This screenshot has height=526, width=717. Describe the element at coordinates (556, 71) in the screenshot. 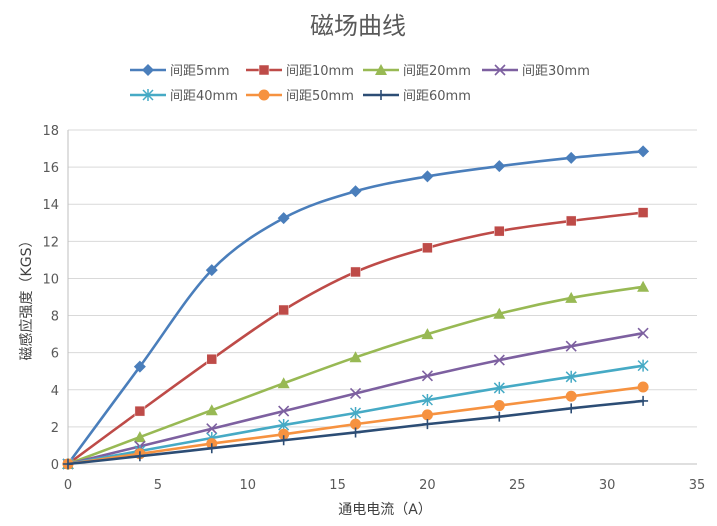

I see `legend-label: 间距30mm` at that location.